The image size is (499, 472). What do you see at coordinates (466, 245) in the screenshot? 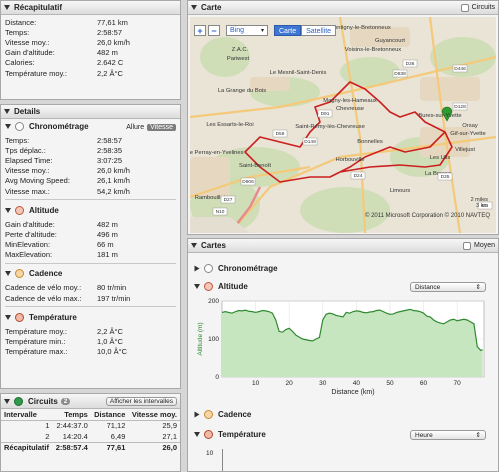
I see `moyen-checkbox` at bounding box center [466, 245].